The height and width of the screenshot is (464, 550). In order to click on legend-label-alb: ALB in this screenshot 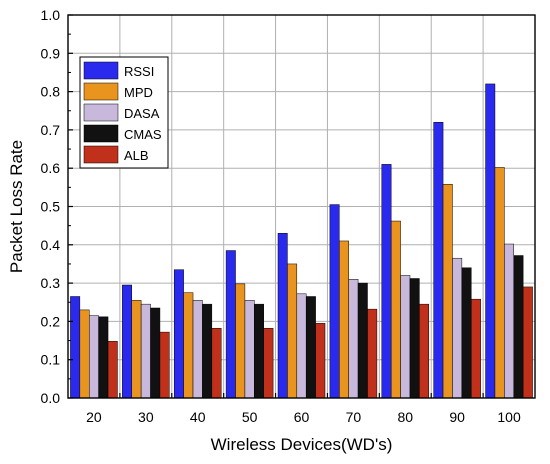, I will do `click(136, 155)`.